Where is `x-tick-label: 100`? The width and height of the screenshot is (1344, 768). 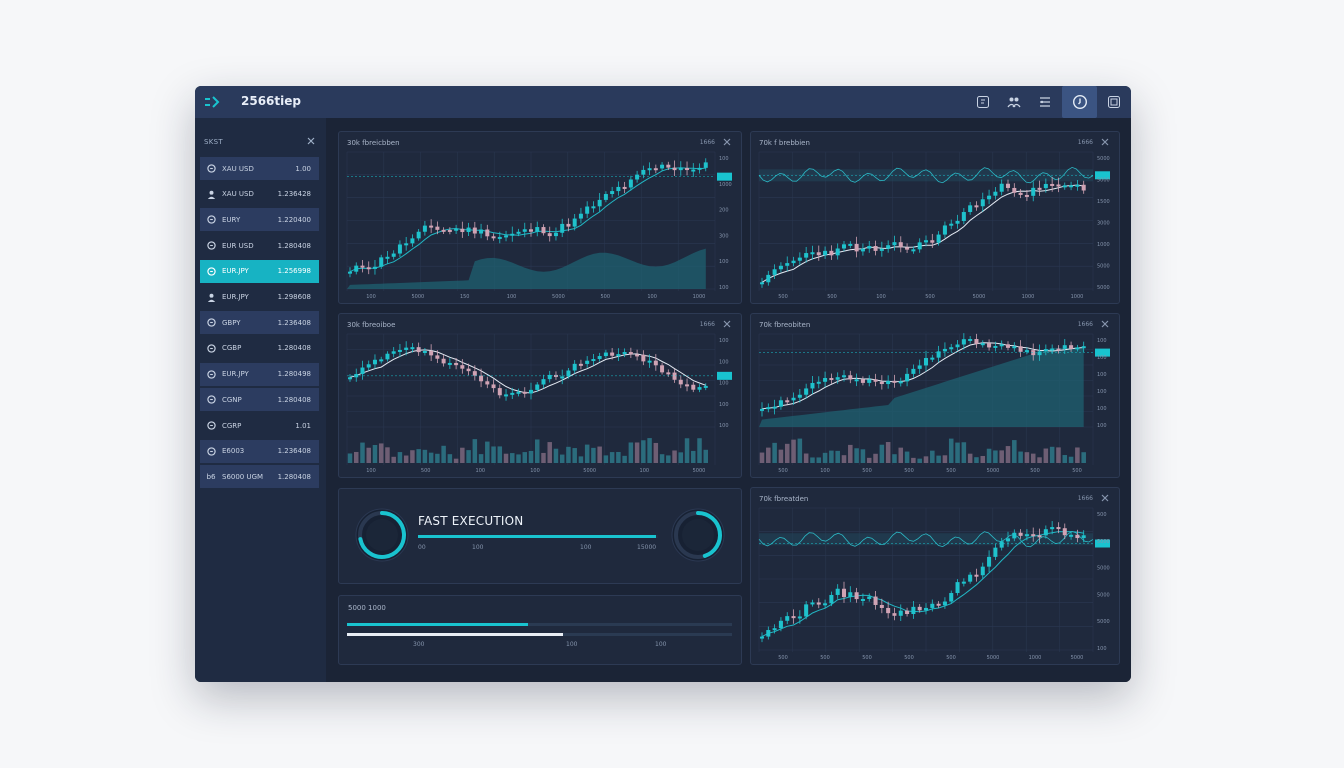 x-tick-label: 100 is located at coordinates (645, 471).